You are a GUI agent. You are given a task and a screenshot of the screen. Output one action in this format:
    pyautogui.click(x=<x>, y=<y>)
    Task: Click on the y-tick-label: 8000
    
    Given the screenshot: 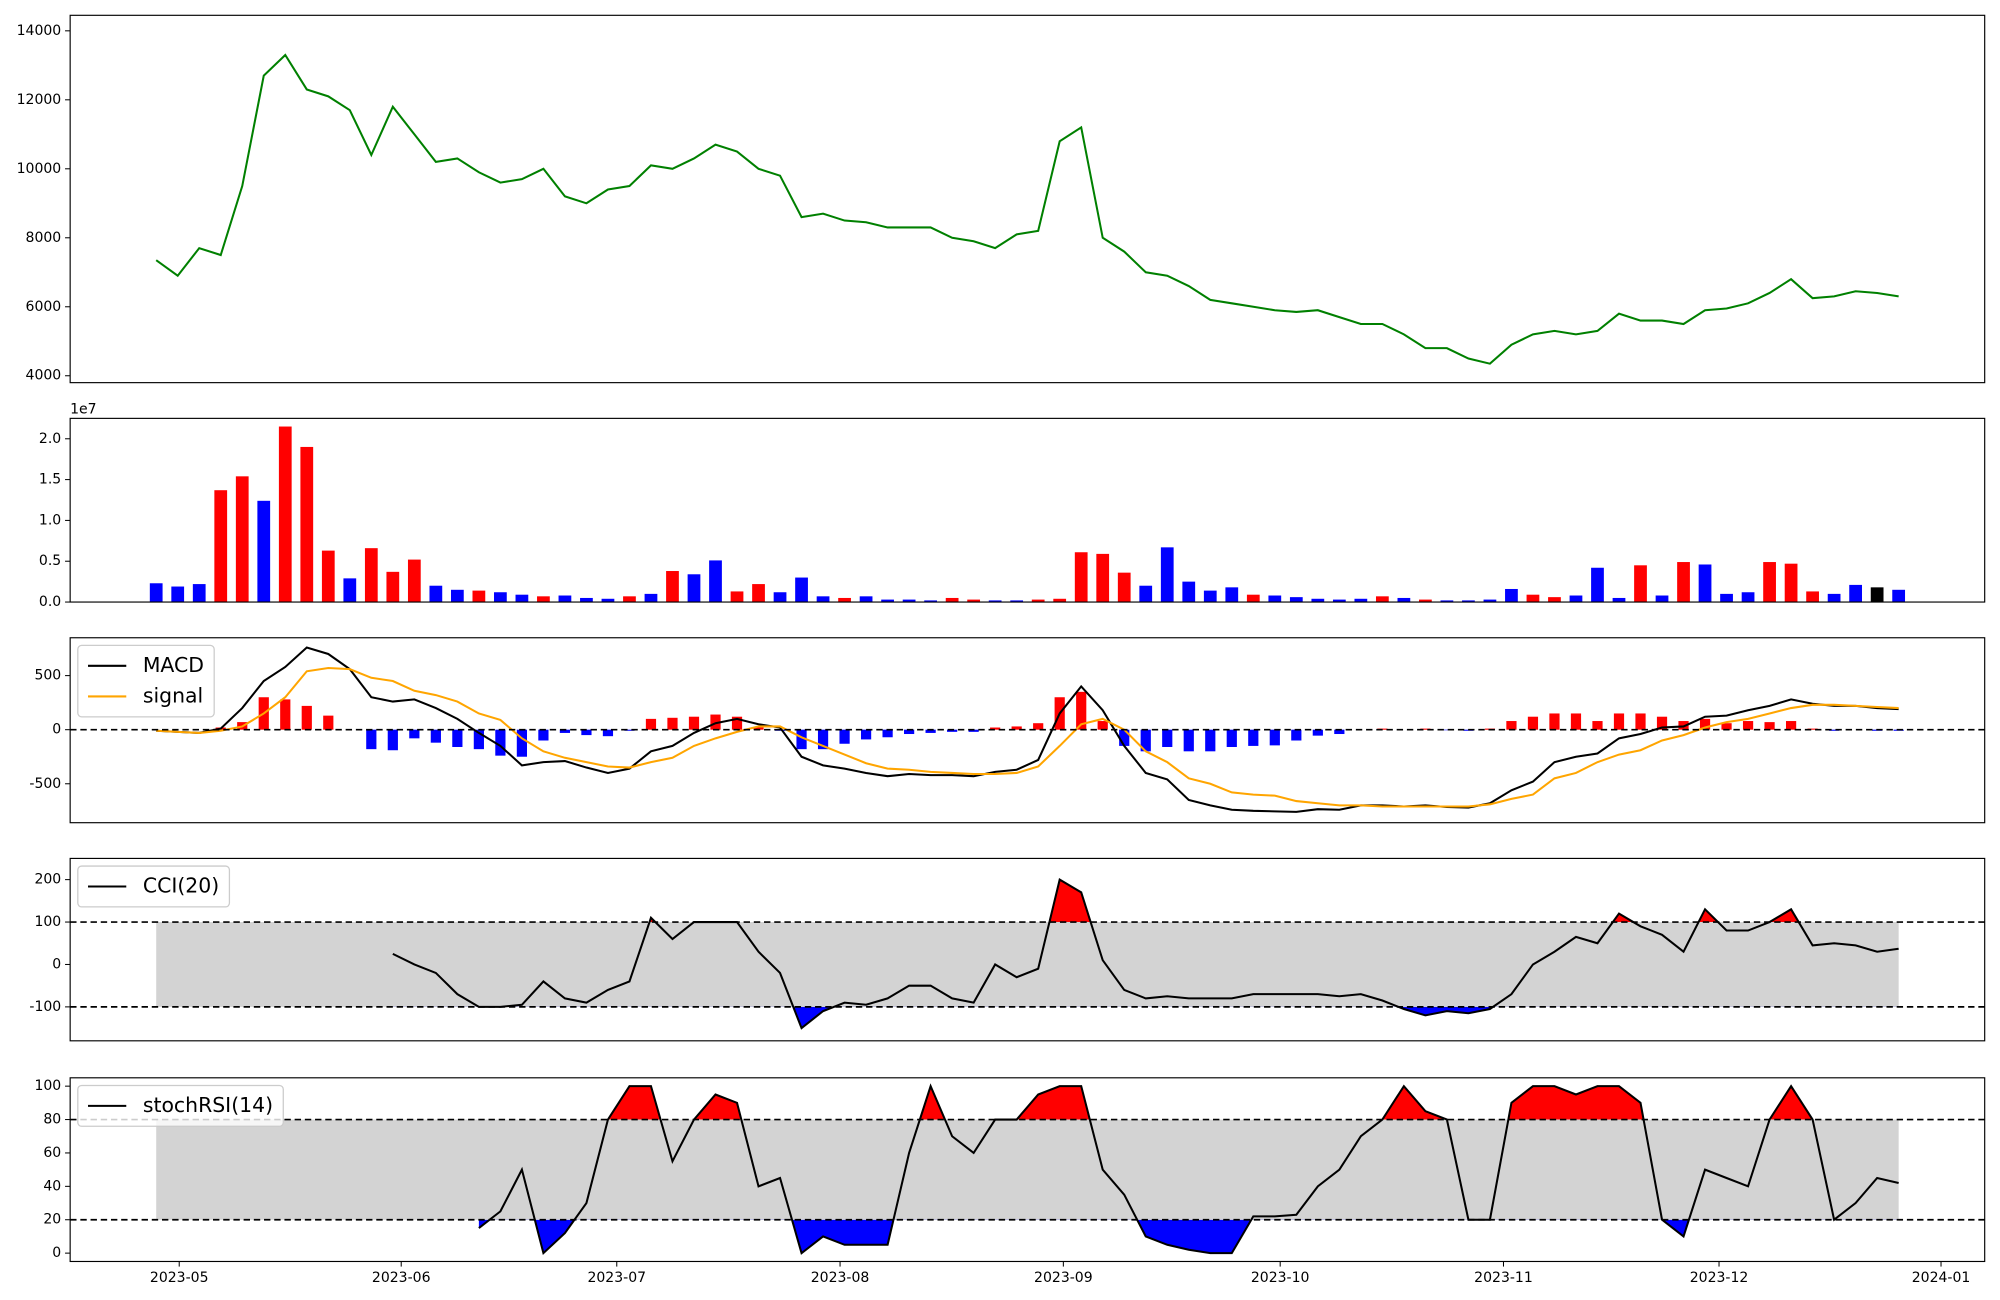 What is the action you would take?
    pyautogui.click(x=44, y=238)
    